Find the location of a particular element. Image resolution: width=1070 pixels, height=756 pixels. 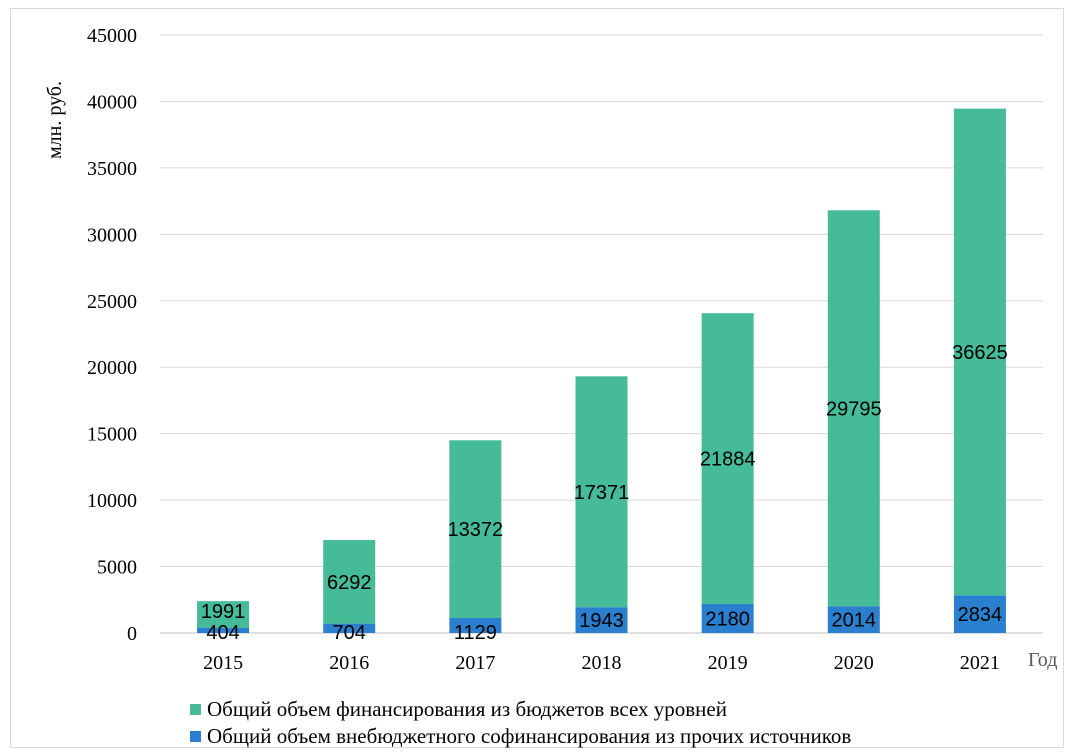

data-label-budget: 36625 is located at coordinates (980, 353).